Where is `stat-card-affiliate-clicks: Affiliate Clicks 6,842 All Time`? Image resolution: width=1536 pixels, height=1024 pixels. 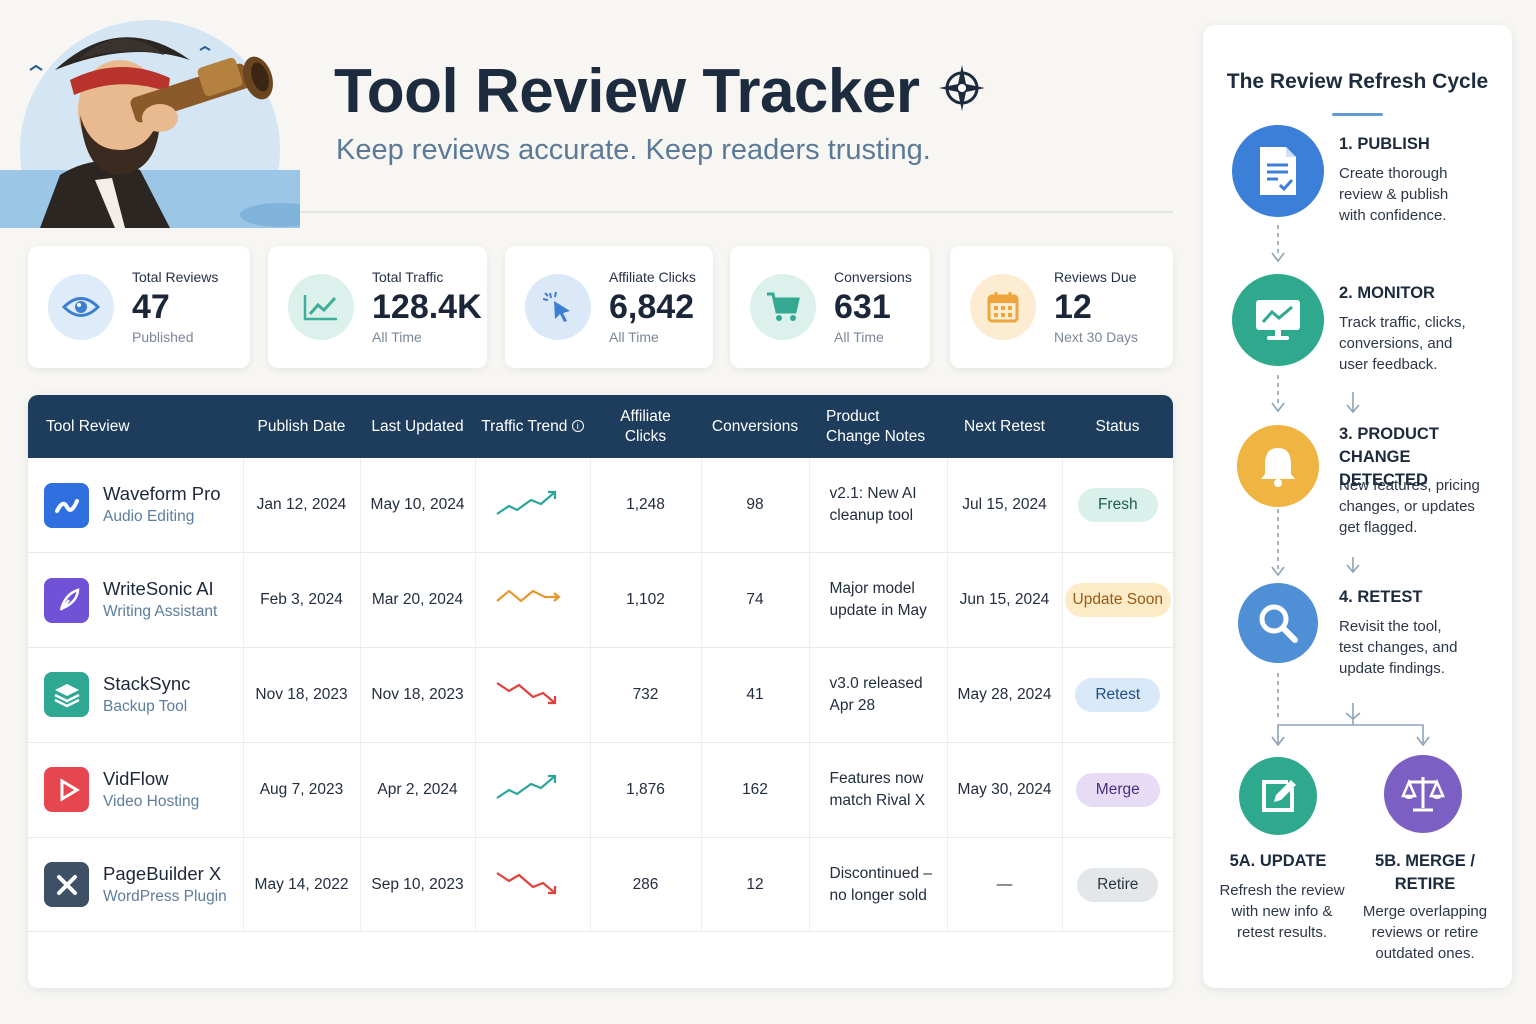
stat-card-affiliate-clicks: Affiliate Clicks 6,842 All Time is located at coordinates (609, 307).